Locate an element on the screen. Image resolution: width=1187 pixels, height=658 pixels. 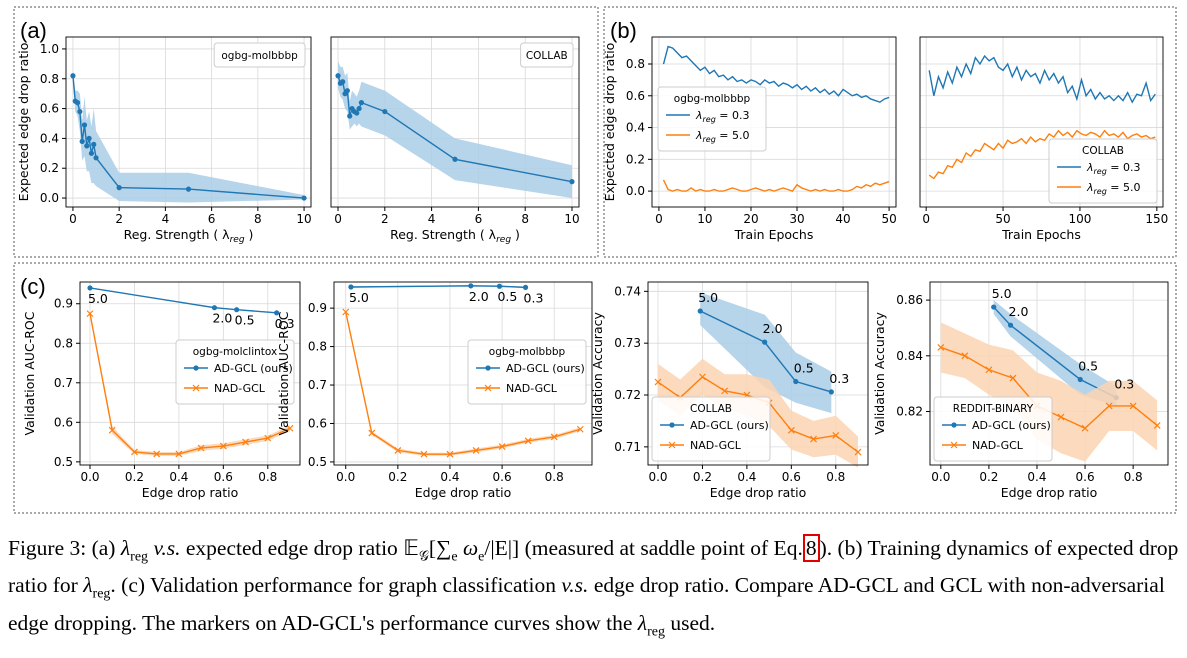
caption-vs: v.s. is located at coordinates (167, 548).